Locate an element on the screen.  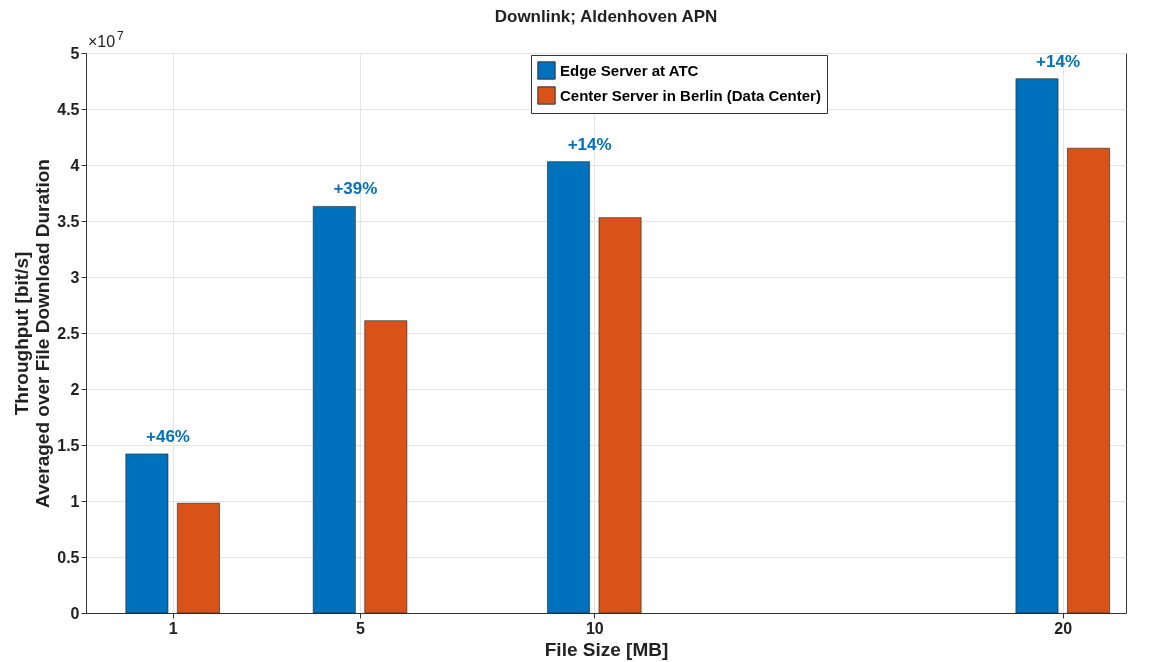
annotation: +46% is located at coordinates (168, 436).